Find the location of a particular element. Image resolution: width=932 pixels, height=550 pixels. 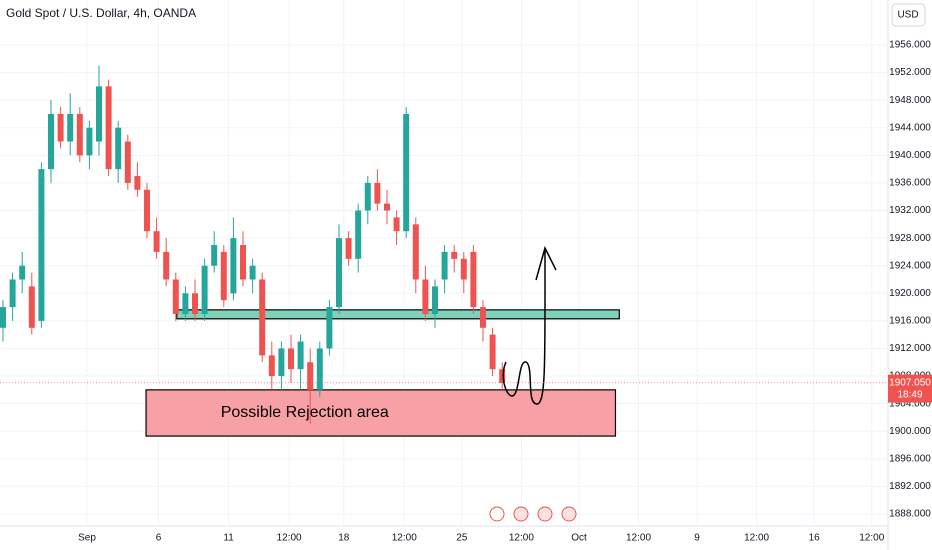

y-tick-label: 1932.000 is located at coordinates (910, 210).